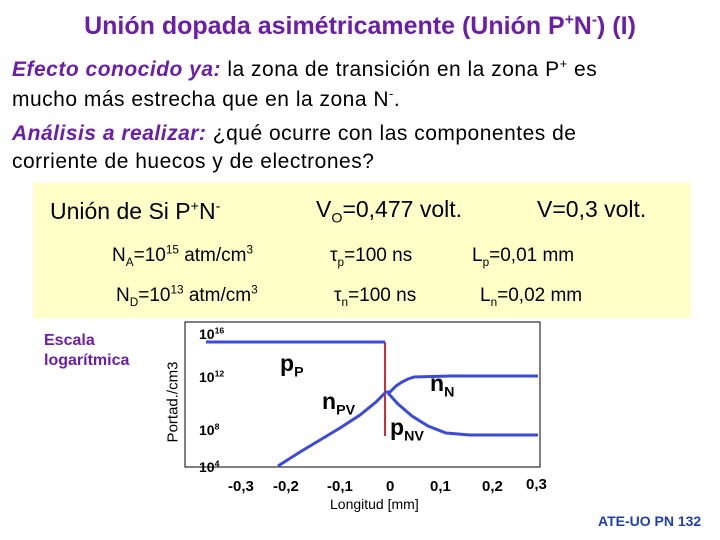  What do you see at coordinates (339, 403) in the screenshot?
I see `curve-label-npv: nPV` at bounding box center [339, 403].